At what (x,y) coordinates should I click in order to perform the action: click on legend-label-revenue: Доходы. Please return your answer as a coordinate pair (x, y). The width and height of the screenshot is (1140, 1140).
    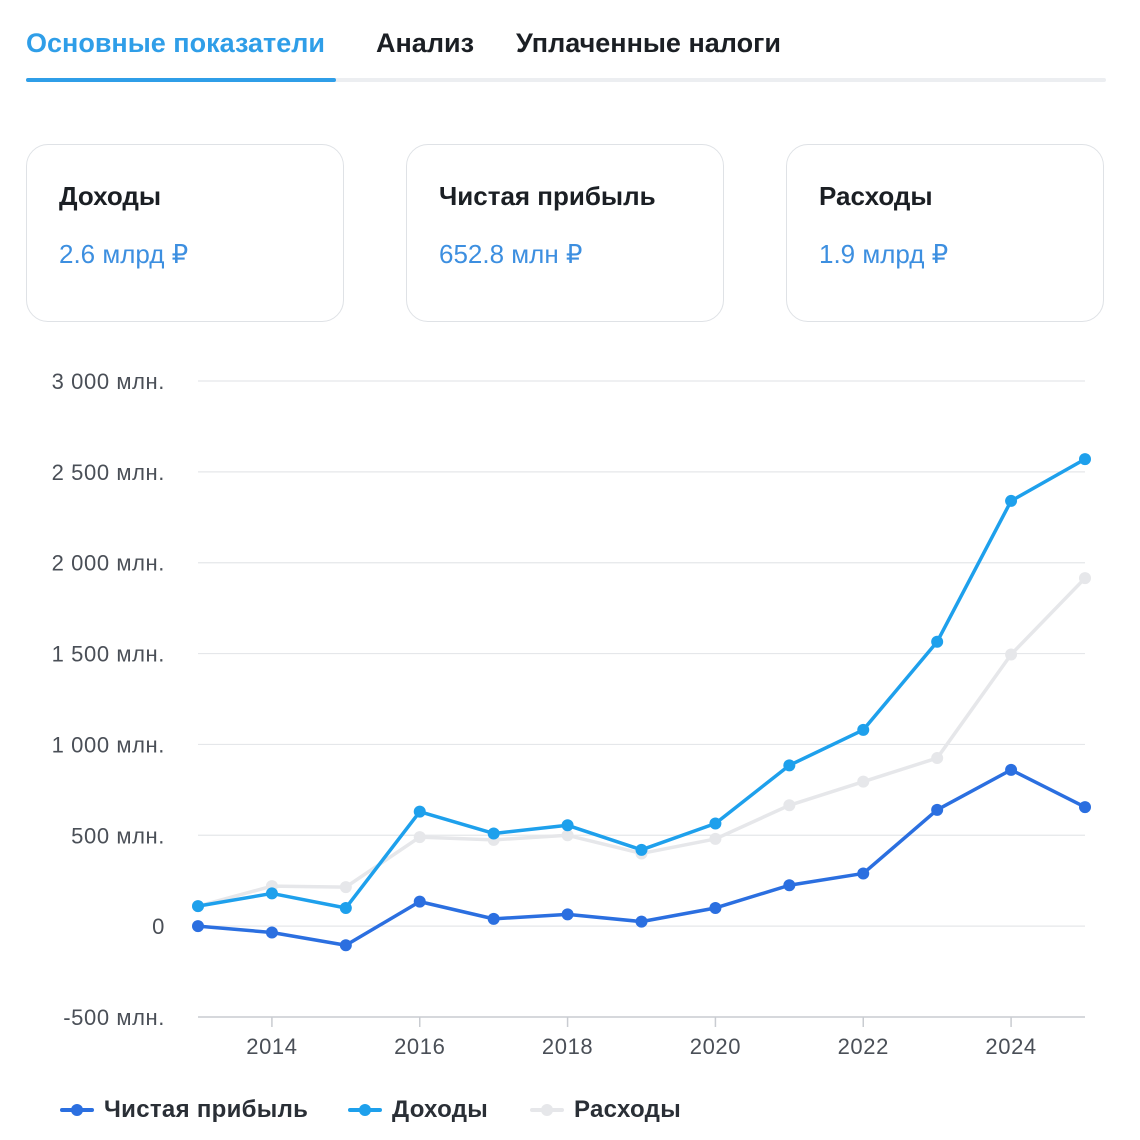
    Looking at the image, I should click on (440, 1109).